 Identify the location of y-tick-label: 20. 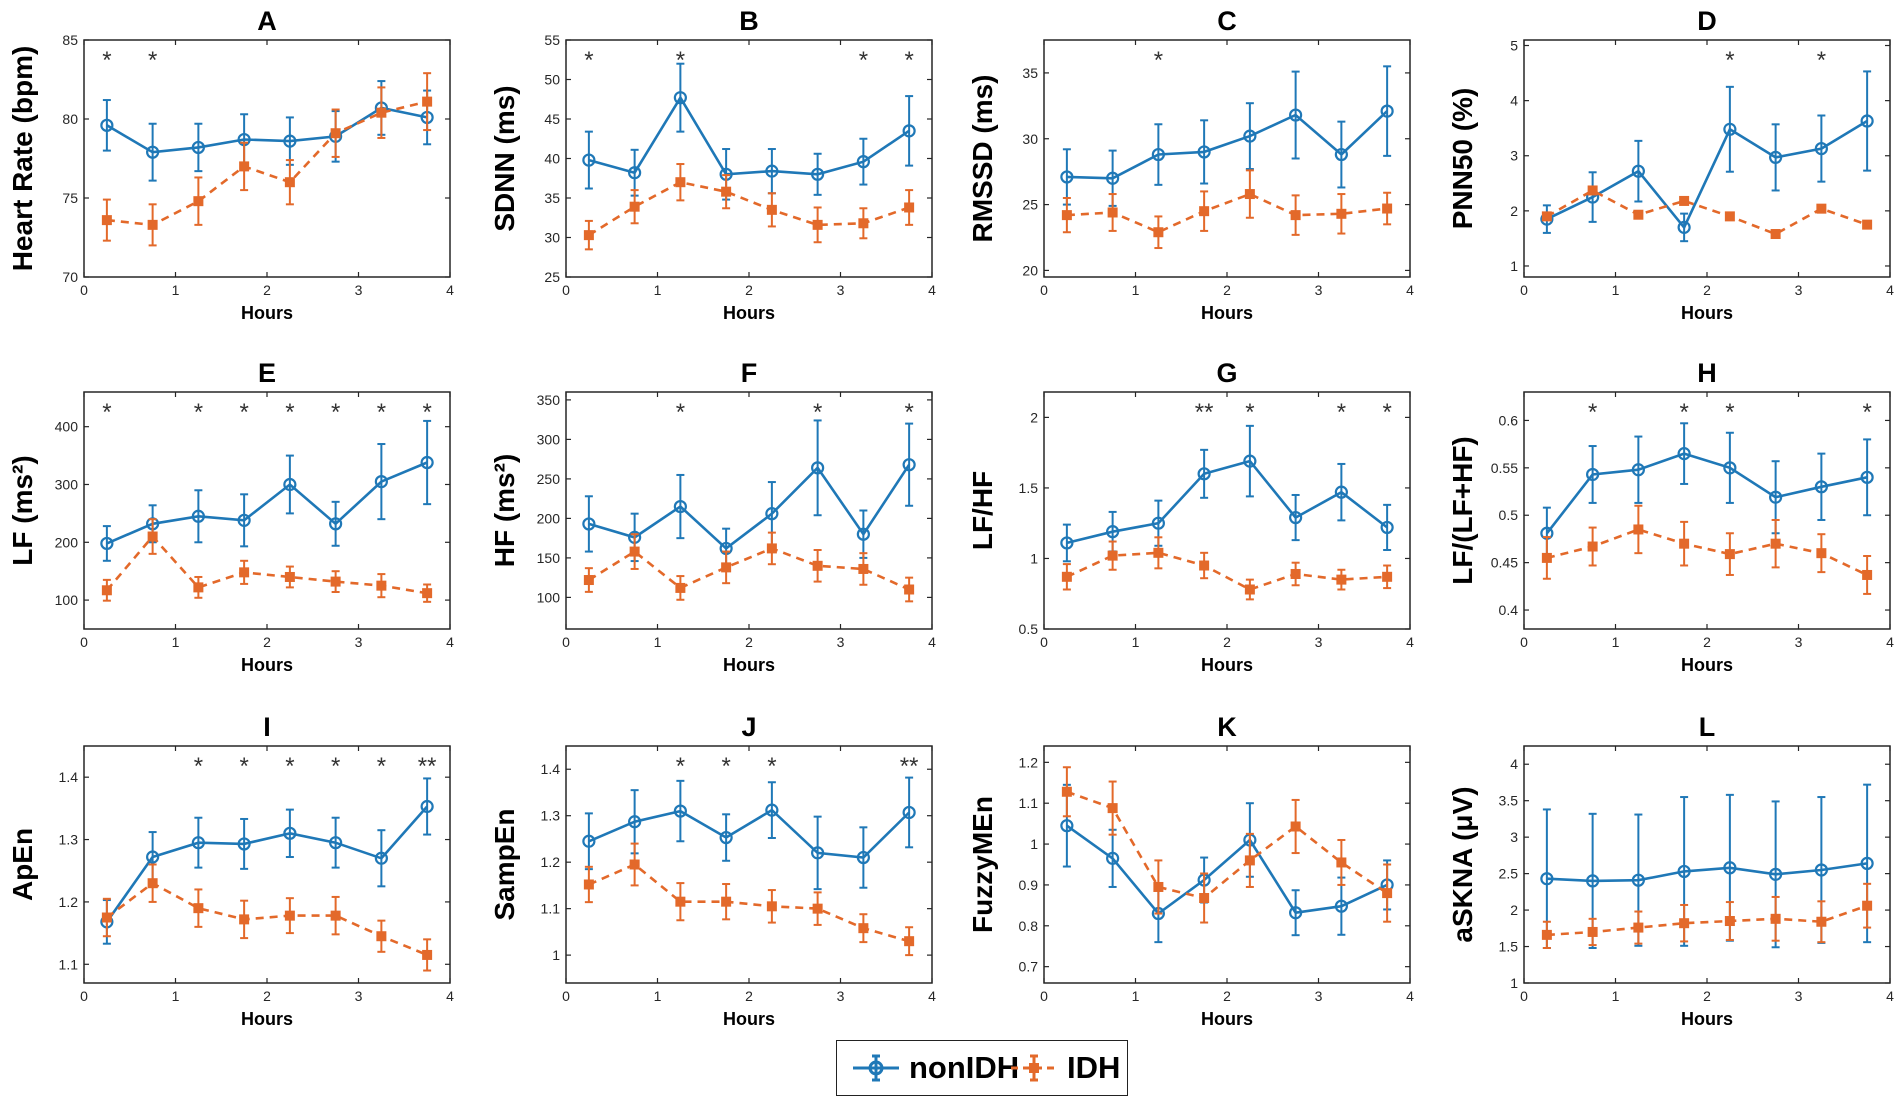
(1030, 270).